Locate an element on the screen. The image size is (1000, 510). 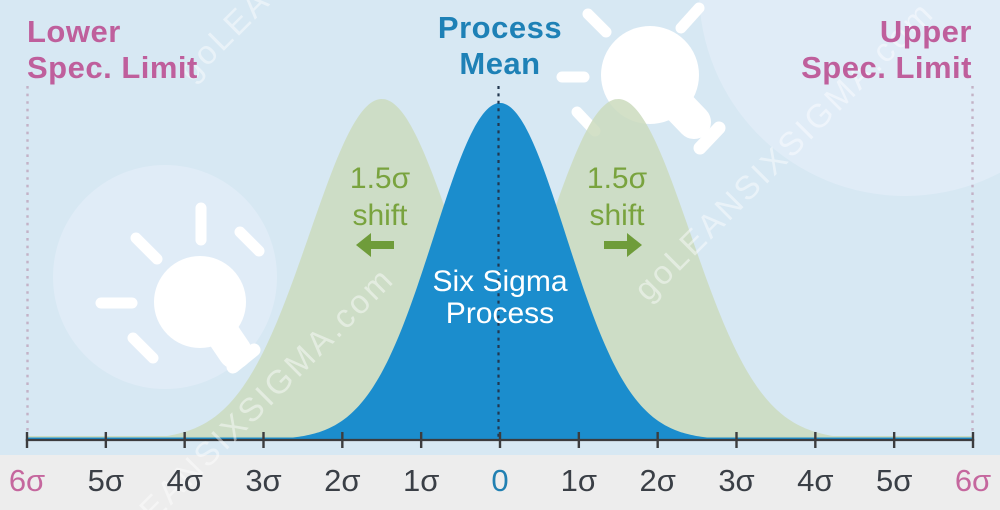
lightbulb-icon-right is located at coordinates (641, 78).